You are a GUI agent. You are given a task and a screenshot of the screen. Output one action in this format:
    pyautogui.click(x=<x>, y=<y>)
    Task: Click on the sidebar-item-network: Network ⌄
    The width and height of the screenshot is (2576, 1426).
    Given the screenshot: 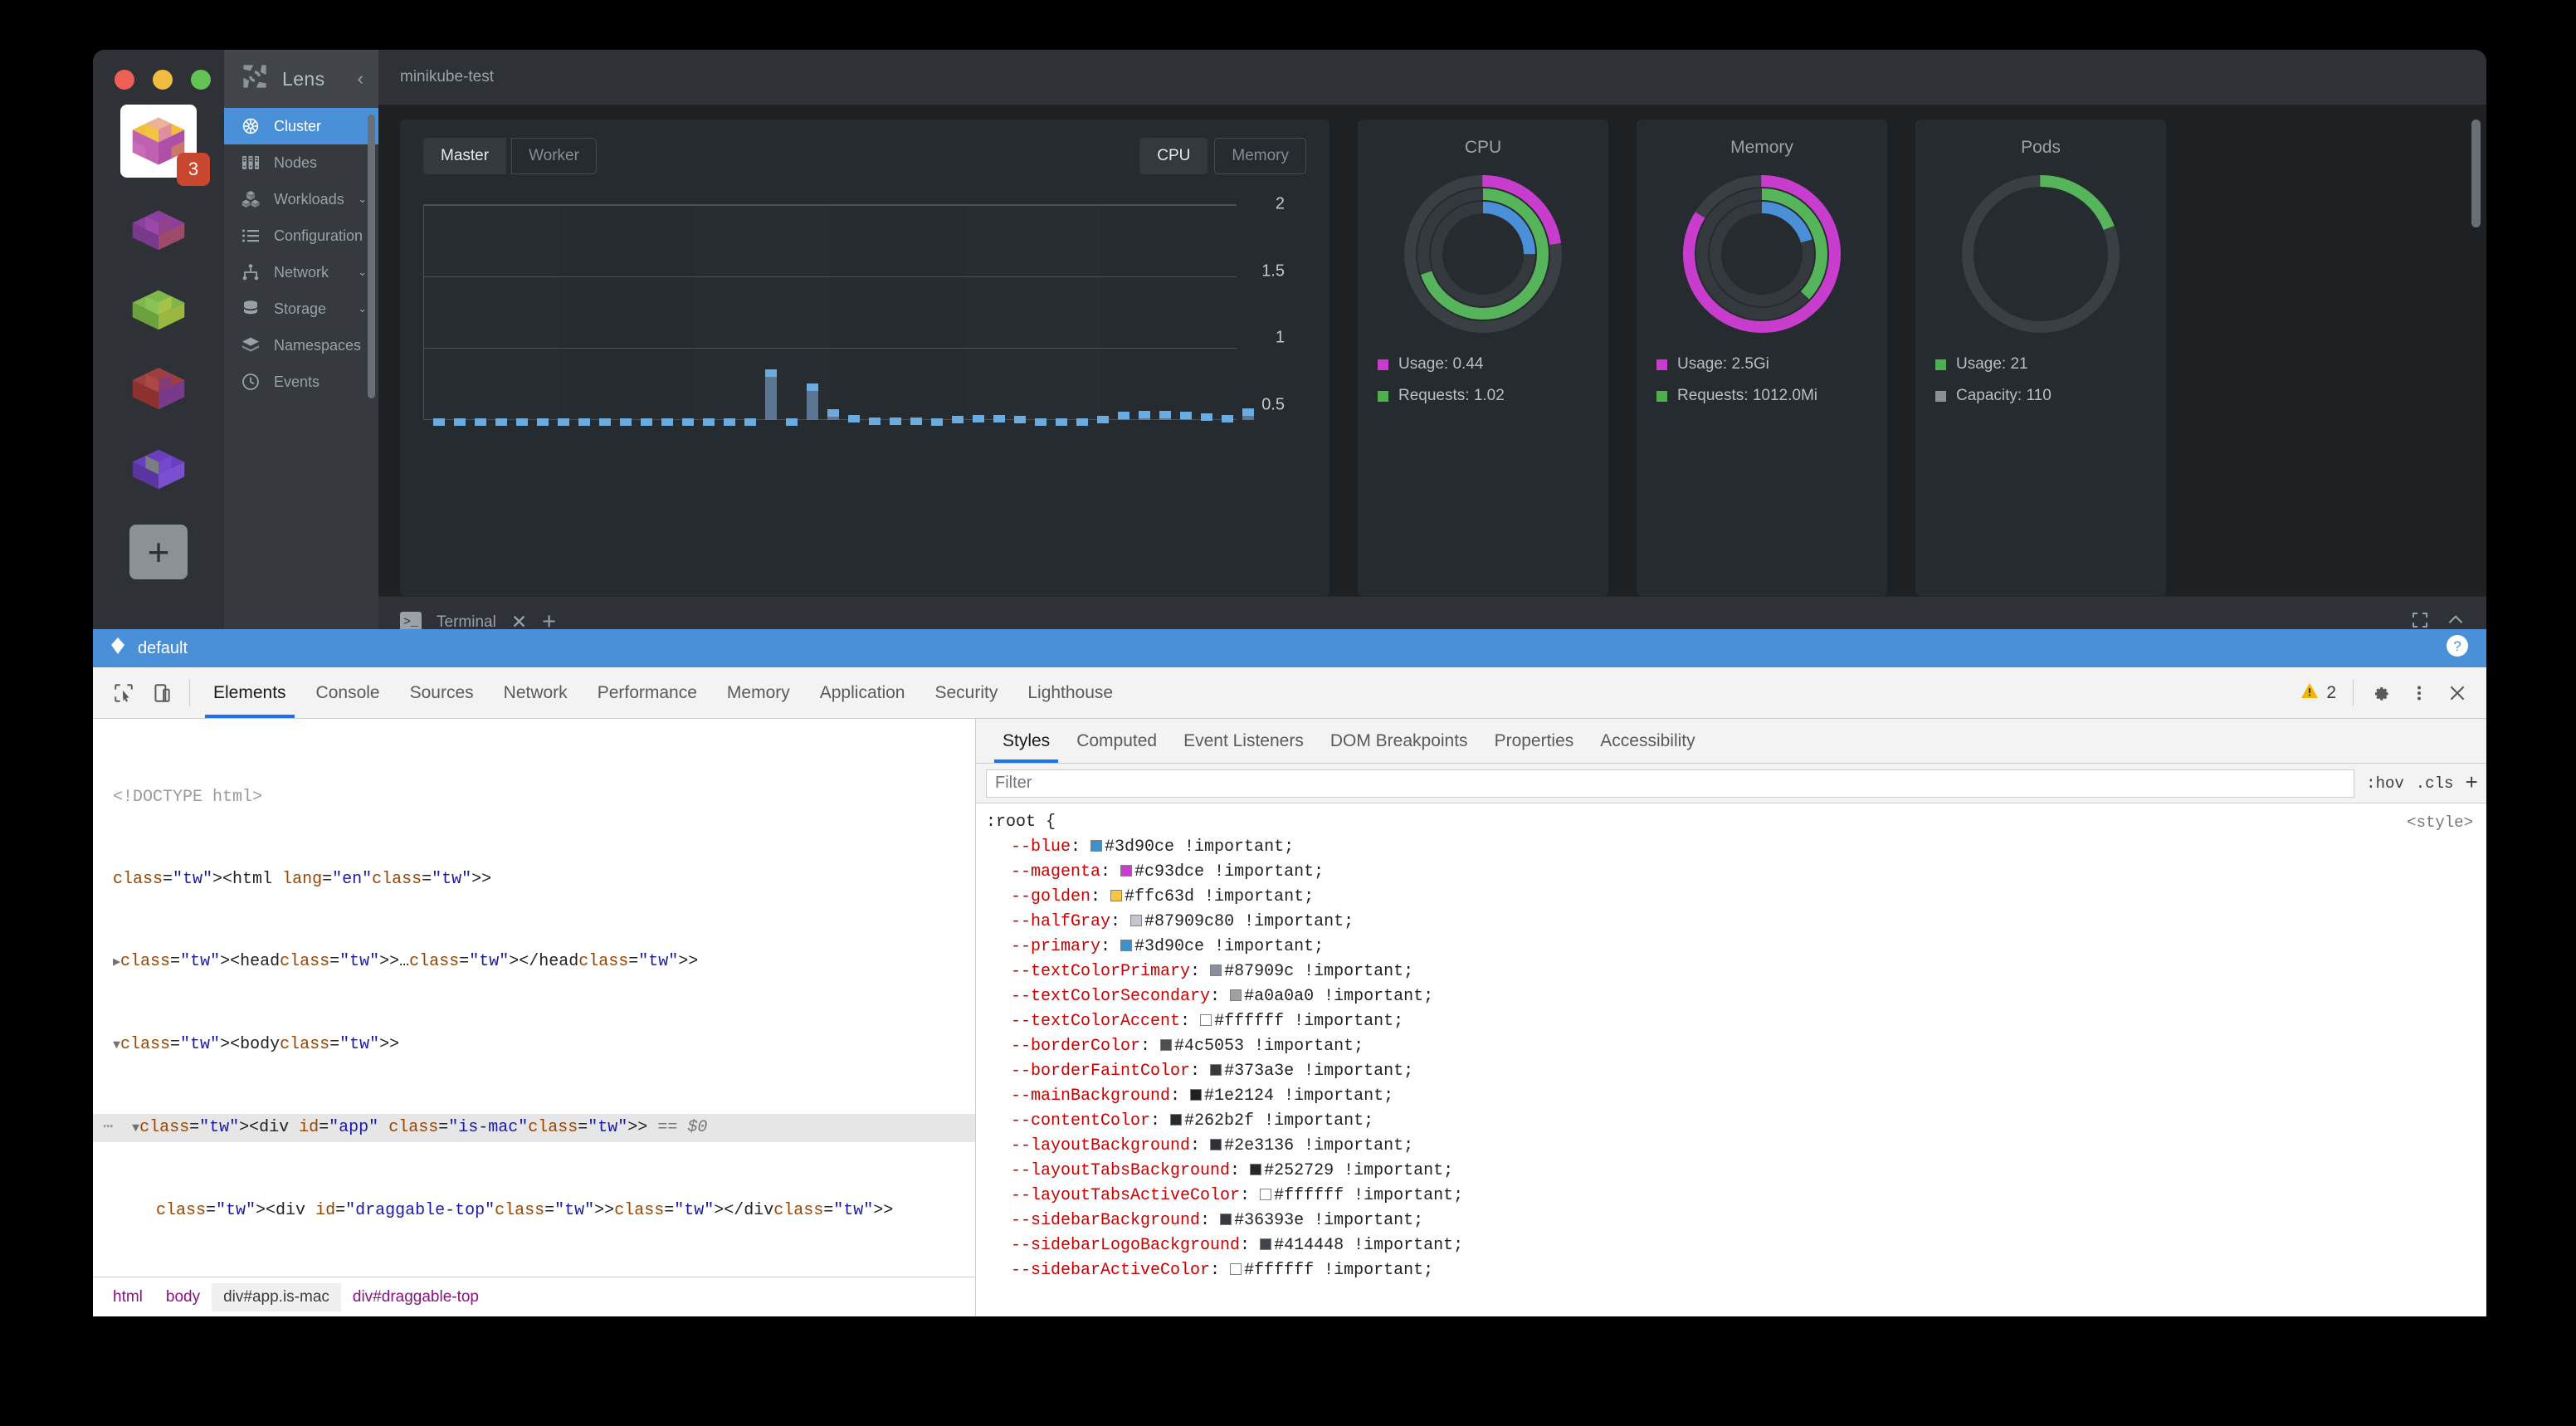 What is the action you would take?
    pyautogui.click(x=301, y=272)
    